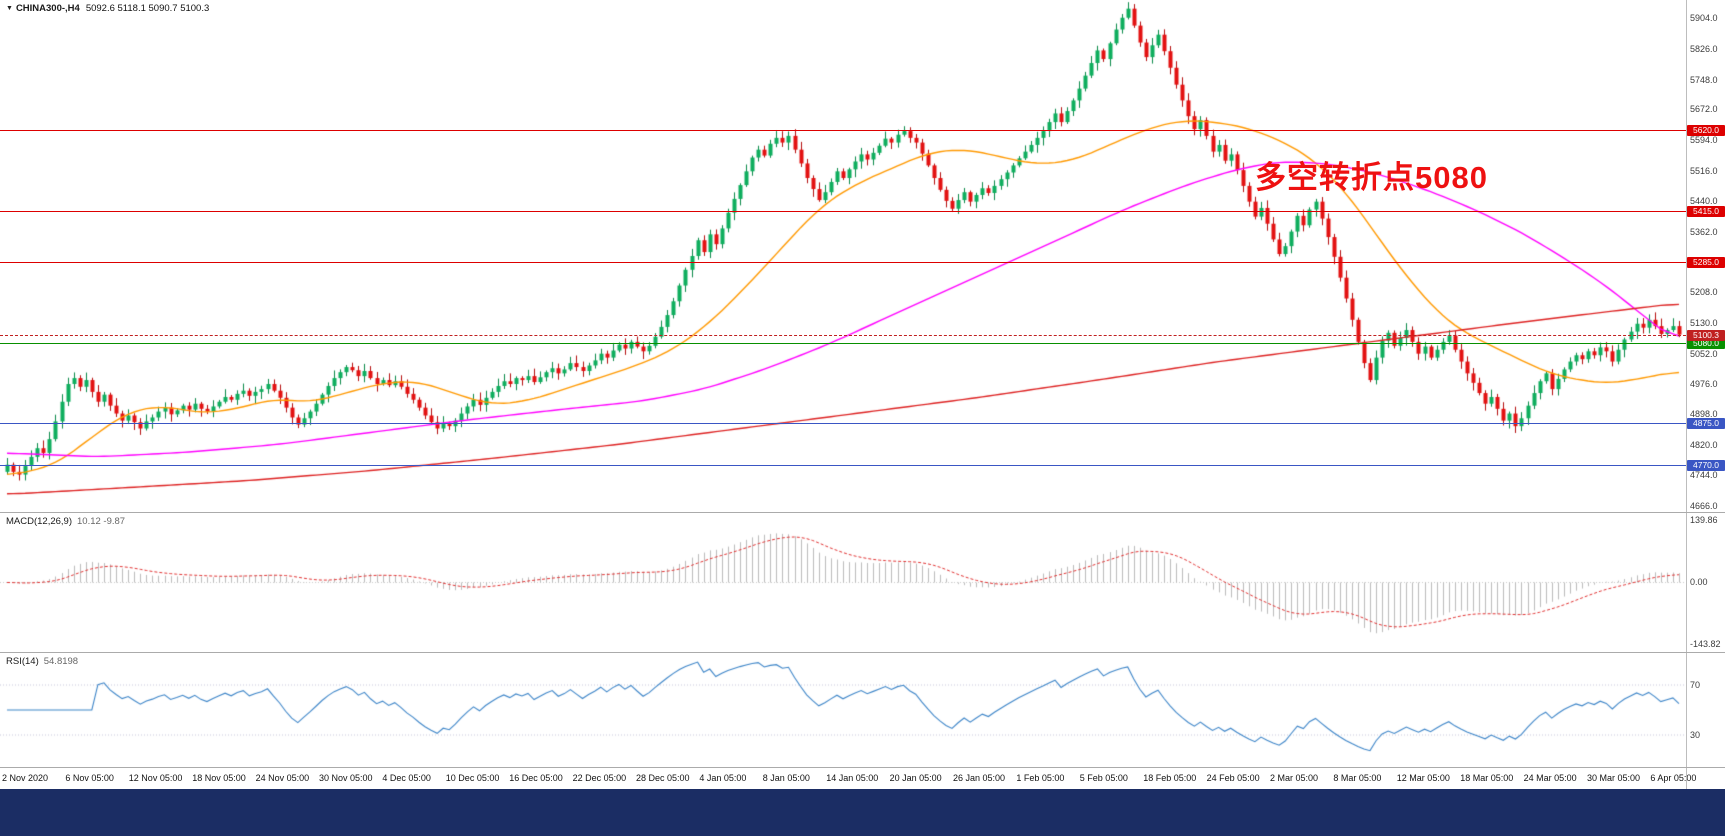 This screenshot has width=1725, height=836. Describe the element at coordinates (843, 710) in the screenshot. I see `rsi-indicator-canvas` at that location.